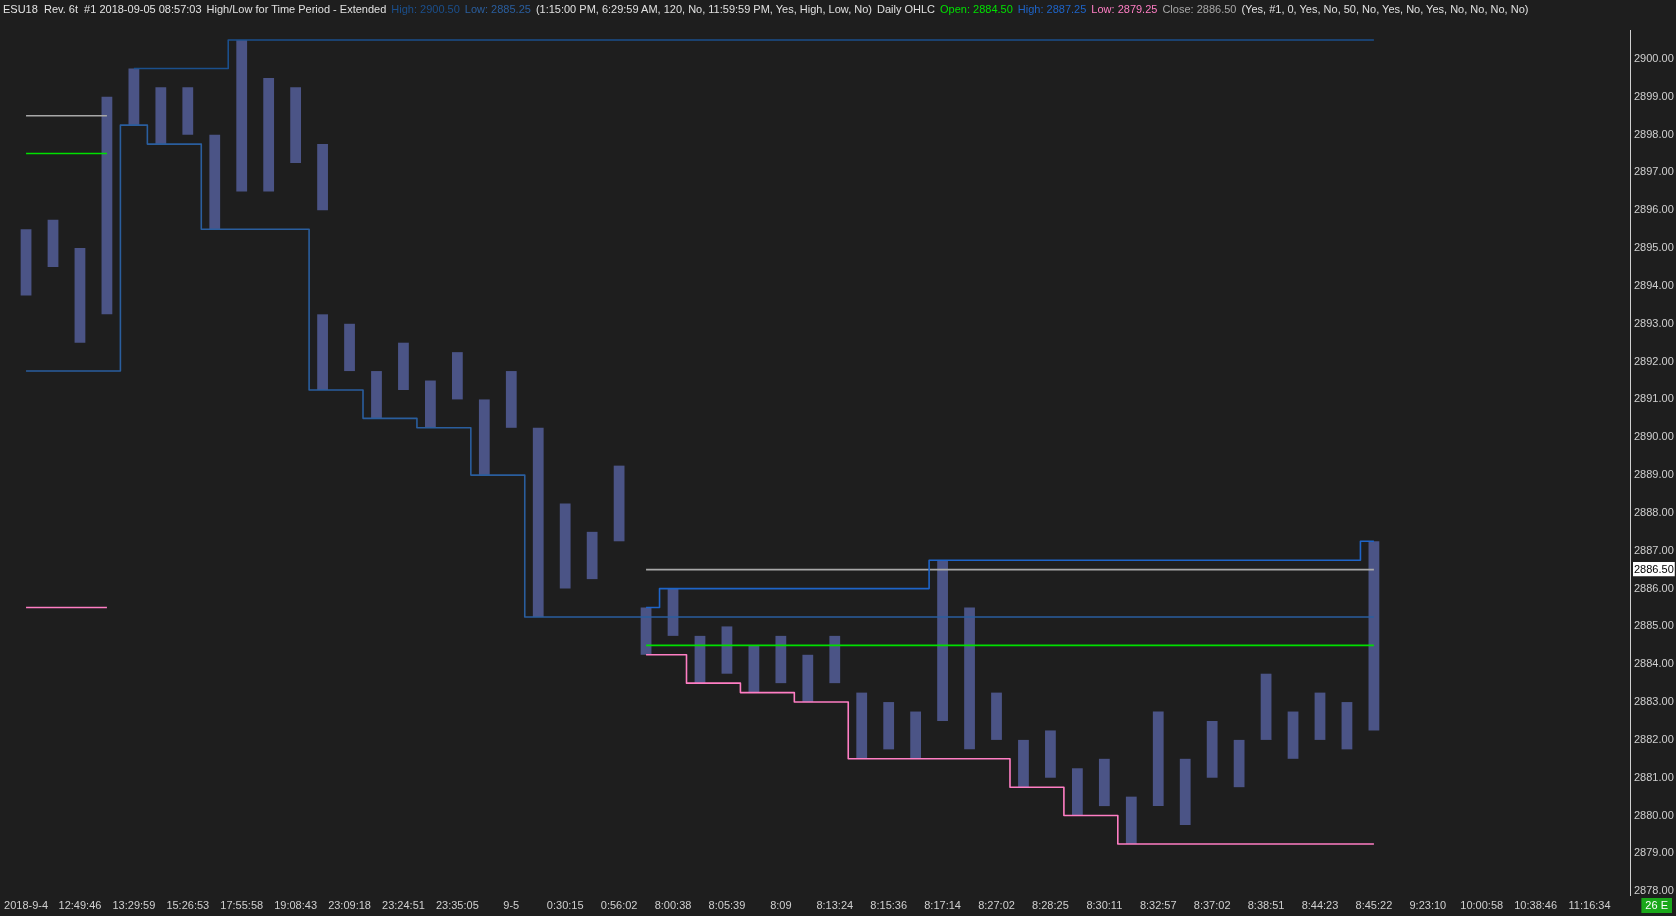  What do you see at coordinates (457, 904) in the screenshot?
I see `x-tick-label: 23:35:05` at bounding box center [457, 904].